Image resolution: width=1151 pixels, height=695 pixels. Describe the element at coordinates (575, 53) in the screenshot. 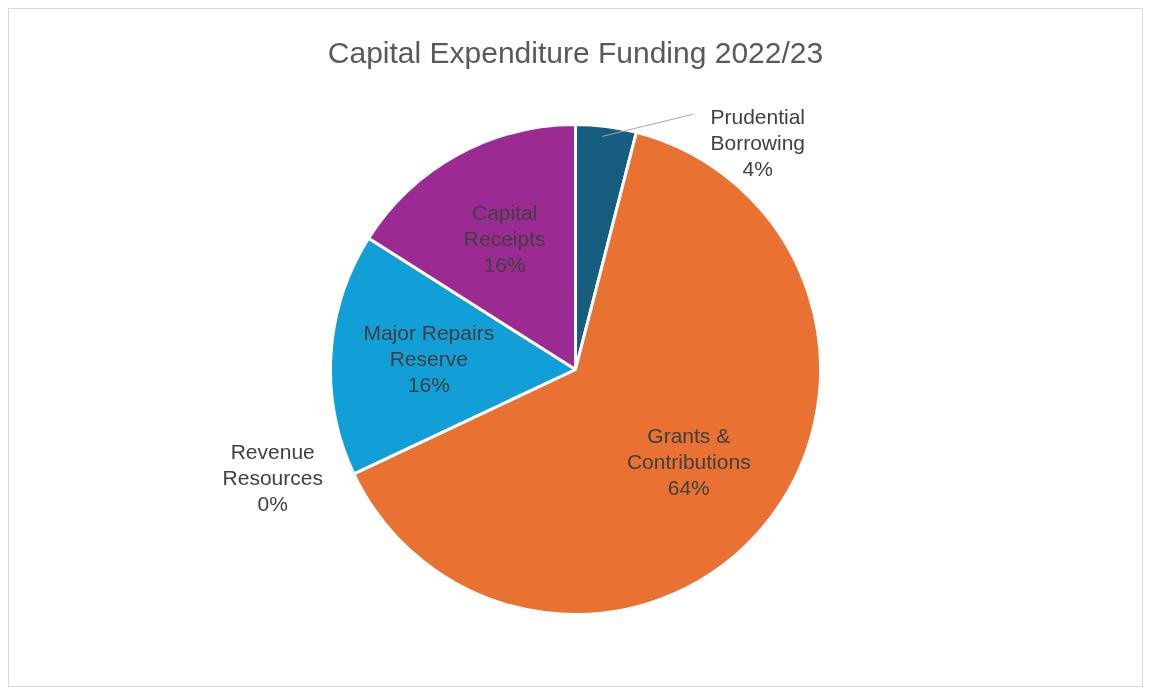

I see `chart-title: Capital Expenditure Funding 2022/23` at that location.